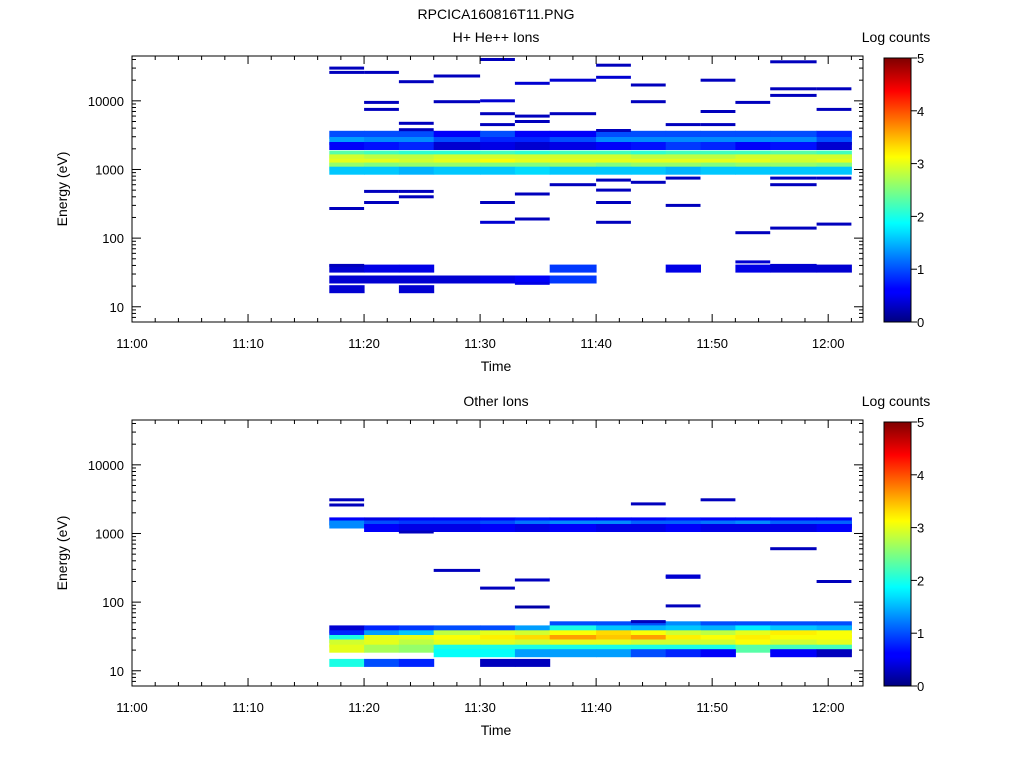 Image resolution: width=1024 pixels, height=768 pixels. Describe the element at coordinates (590, 582) in the screenshot. I see `heatmap-cells` at that location.